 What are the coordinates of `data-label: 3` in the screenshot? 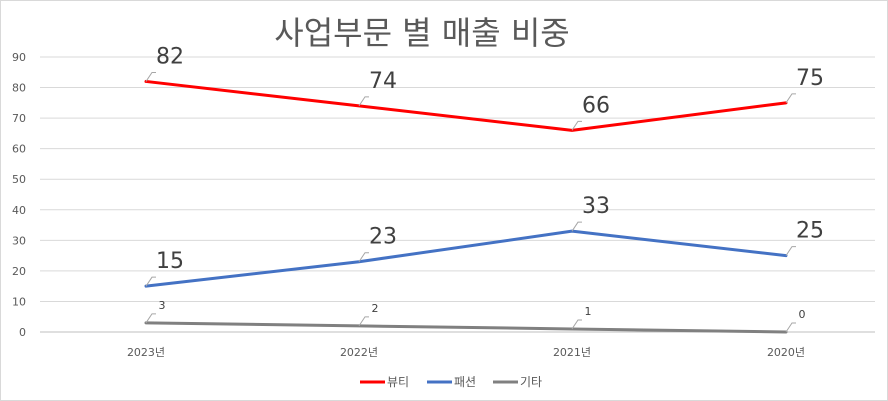 It's located at (162, 305).